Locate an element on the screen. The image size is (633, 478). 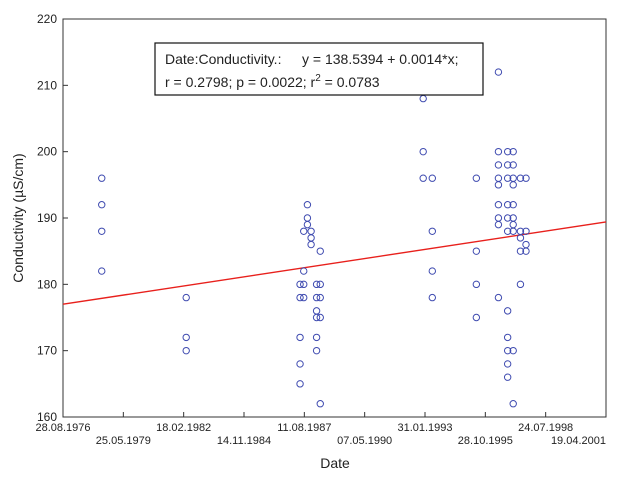
annotation-frame is located at coordinates (319, 69).